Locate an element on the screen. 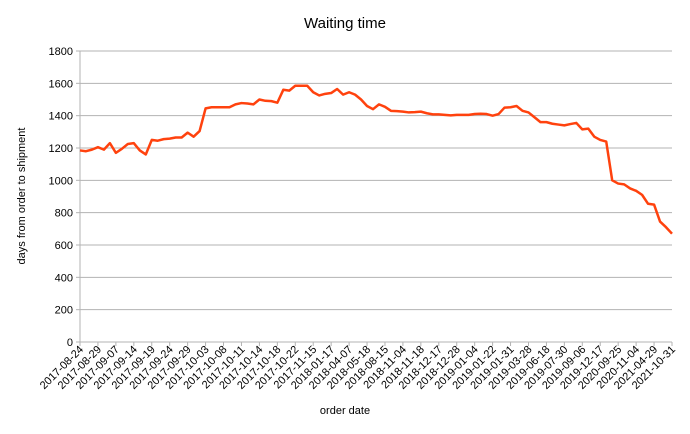 The image size is (690, 434). x-axis-title: order date is located at coordinates (345, 411).